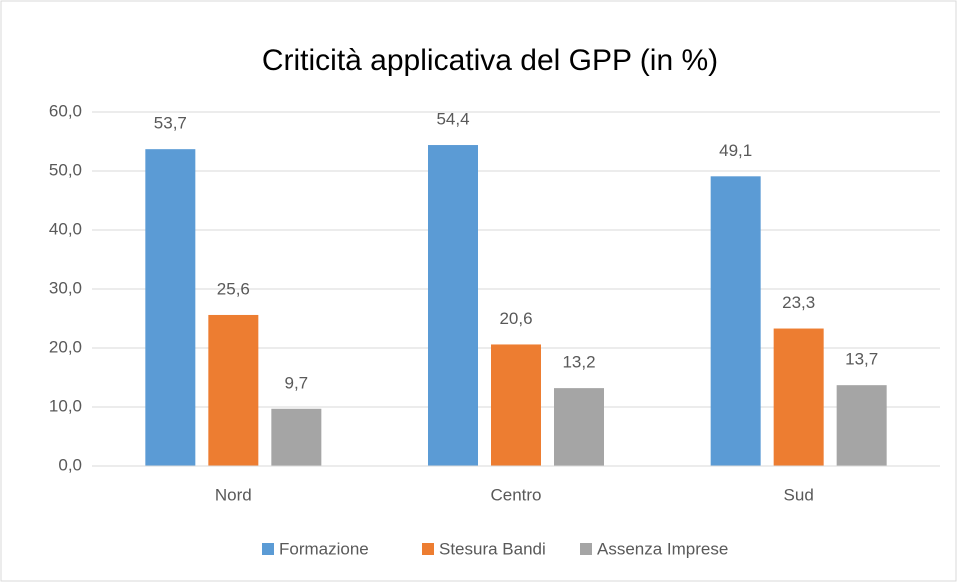 The image size is (957, 582). What do you see at coordinates (233, 494) in the screenshot?
I see `x-tick-label: Nord` at bounding box center [233, 494].